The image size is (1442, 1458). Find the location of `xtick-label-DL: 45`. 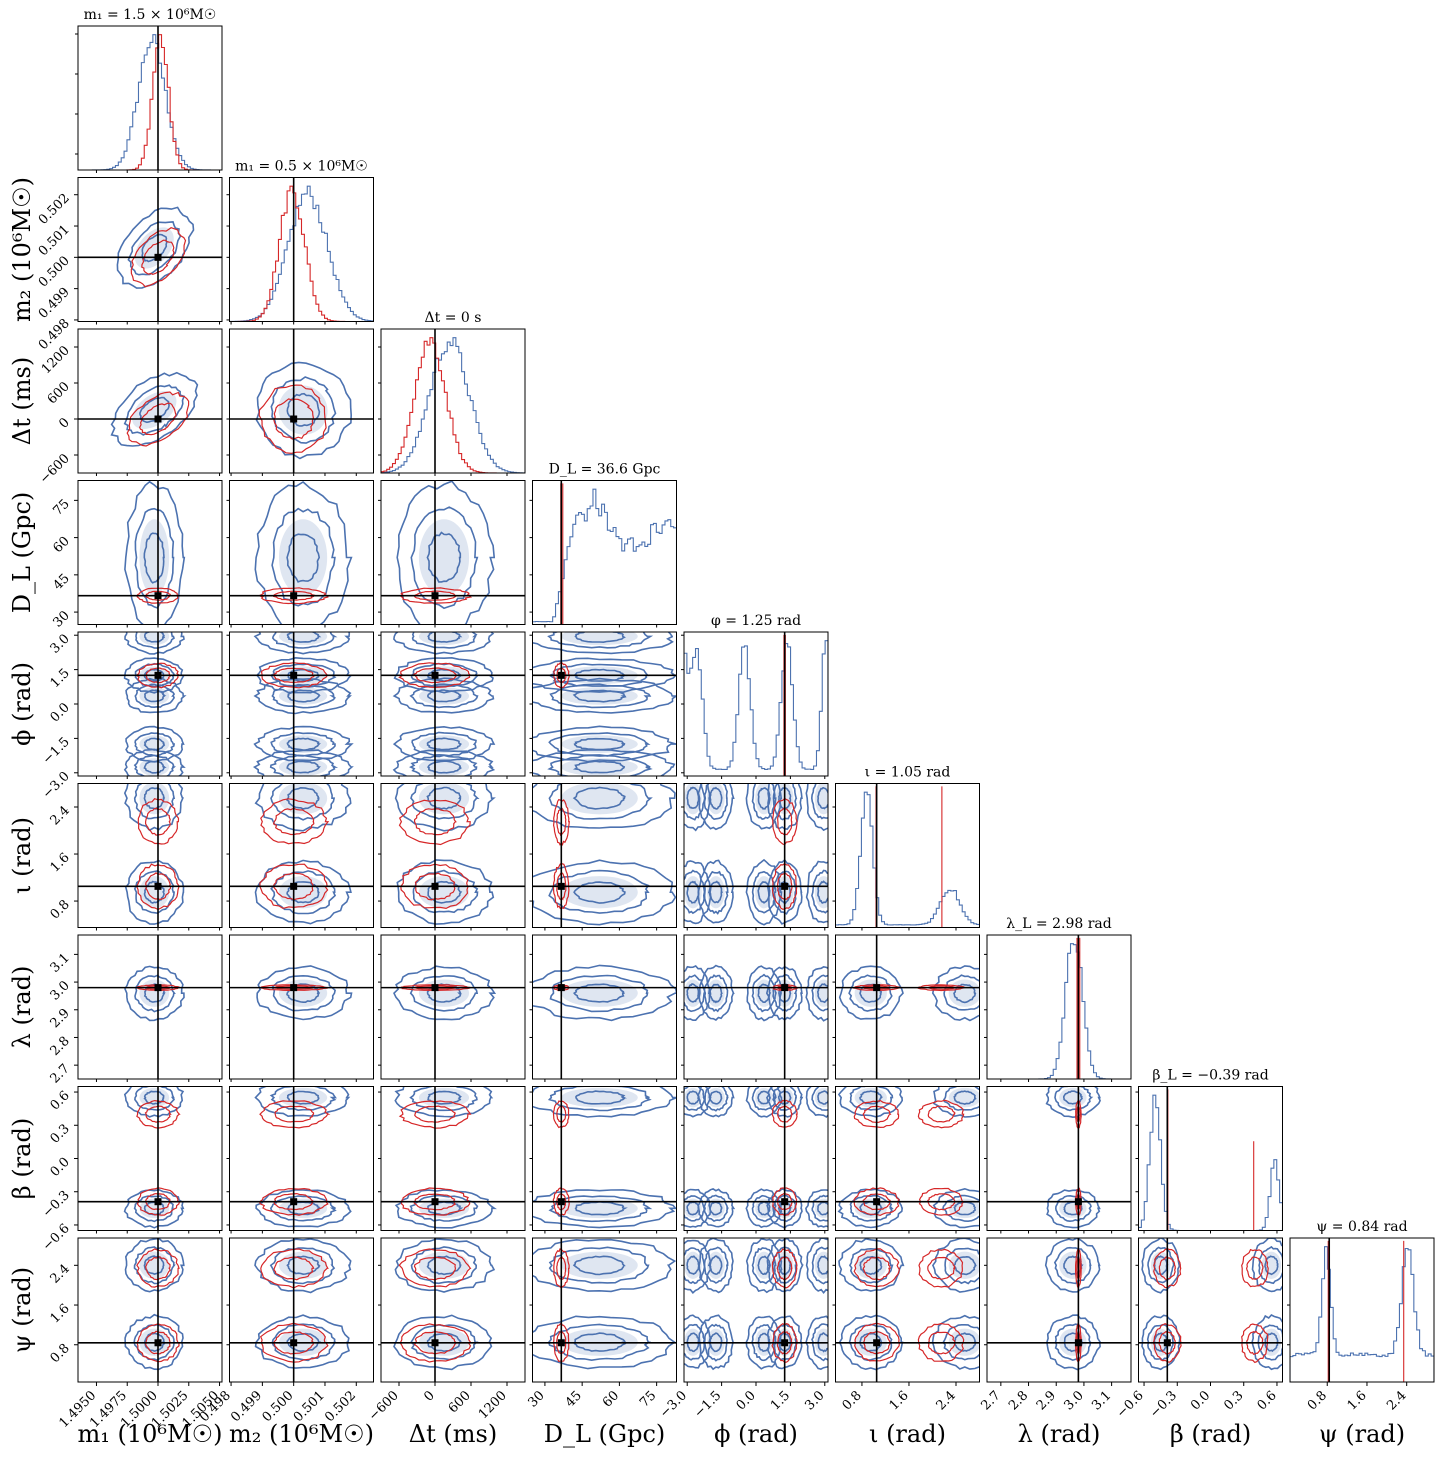

xtick-label-DL: 45 is located at coordinates (574, 1399).